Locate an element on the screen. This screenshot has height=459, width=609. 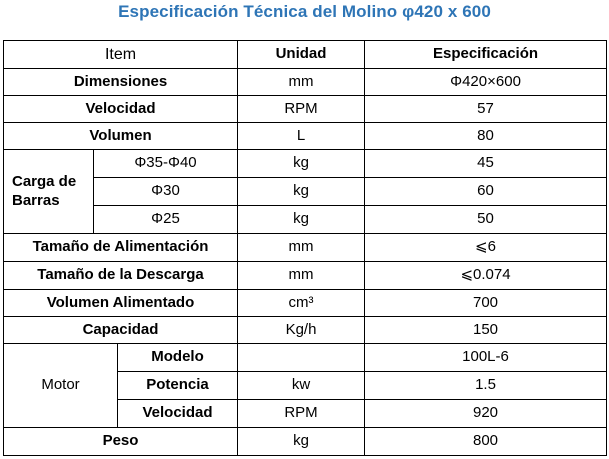
motor-group-label: Motor is located at coordinates (60, 385).